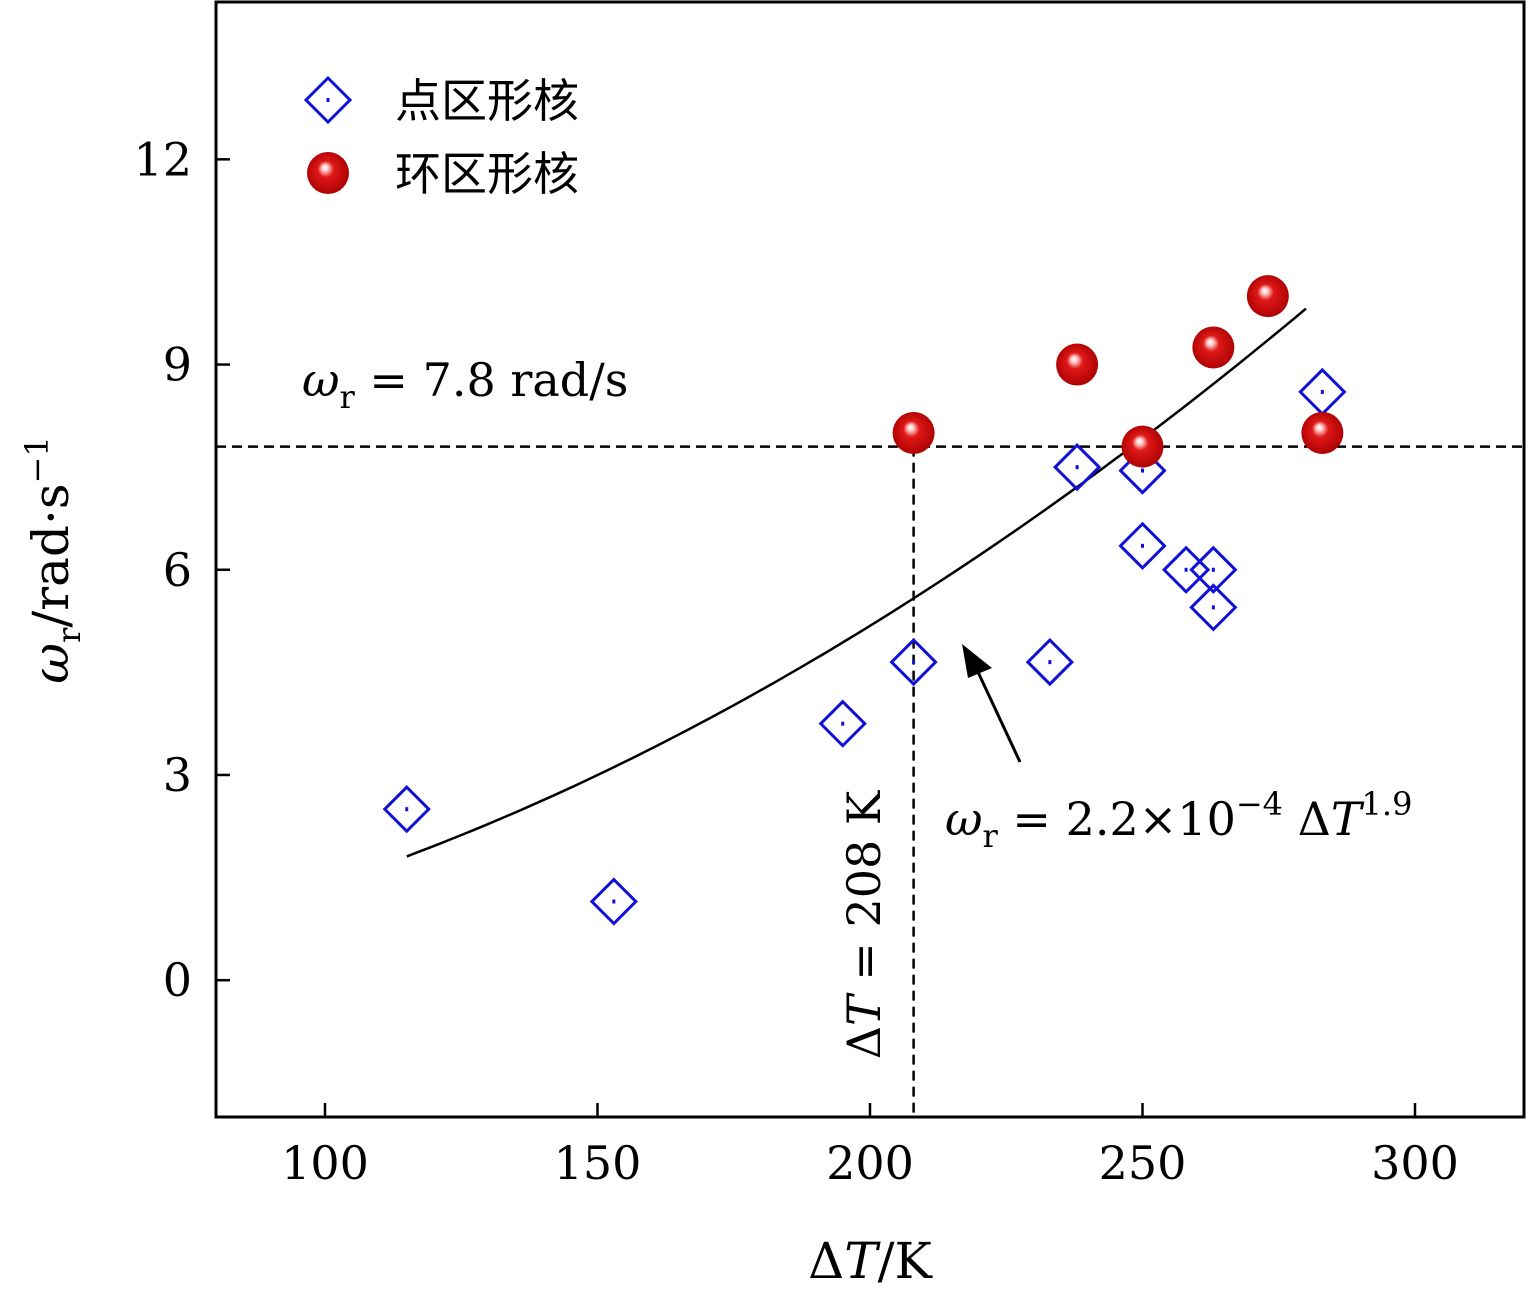  Describe the element at coordinates (53, 559) in the screenshot. I see `y-axis-label: ωr/rad·s−1` at that location.